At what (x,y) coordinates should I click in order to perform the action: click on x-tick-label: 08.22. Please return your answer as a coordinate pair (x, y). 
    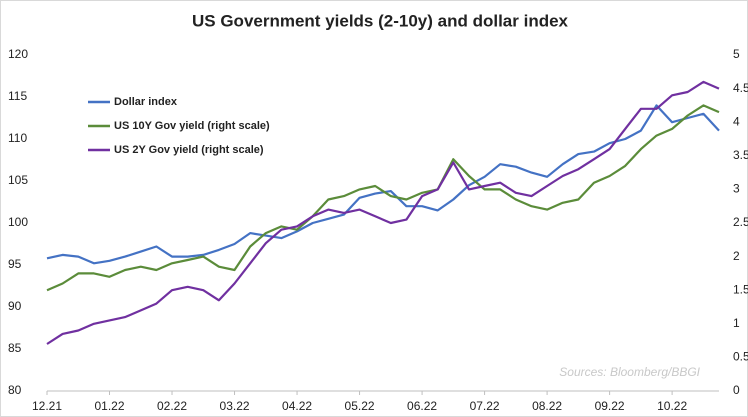
    Looking at the image, I should click on (547, 406).